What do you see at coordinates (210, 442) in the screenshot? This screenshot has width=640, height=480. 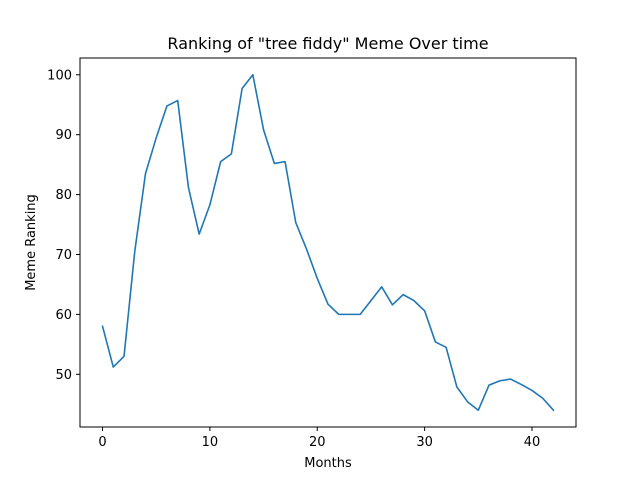 I see `x-tick-label: 10` at bounding box center [210, 442].